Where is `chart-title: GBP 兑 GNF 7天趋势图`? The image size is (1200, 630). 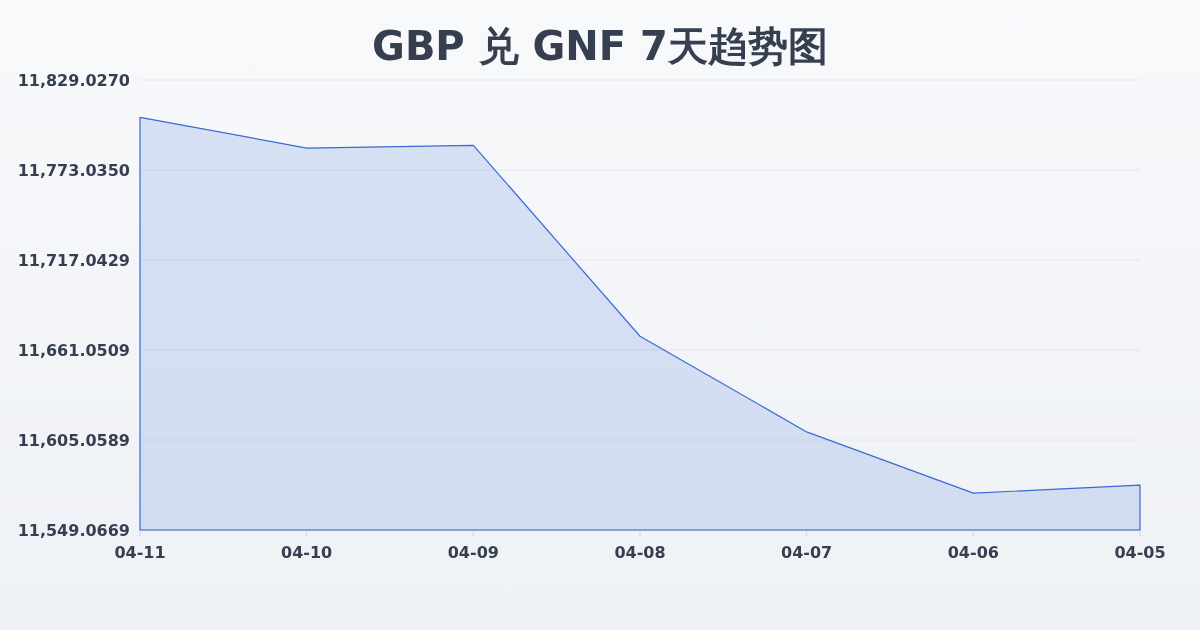
chart-title: GBP 兑 GNF 7天趋势图 is located at coordinates (600, 46).